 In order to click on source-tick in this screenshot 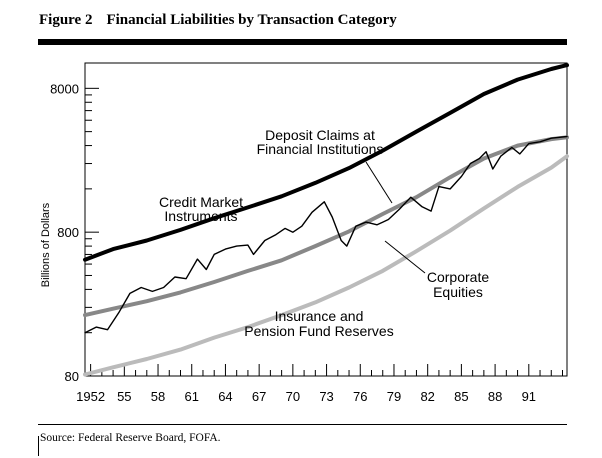, I will do `click(38, 446)`.